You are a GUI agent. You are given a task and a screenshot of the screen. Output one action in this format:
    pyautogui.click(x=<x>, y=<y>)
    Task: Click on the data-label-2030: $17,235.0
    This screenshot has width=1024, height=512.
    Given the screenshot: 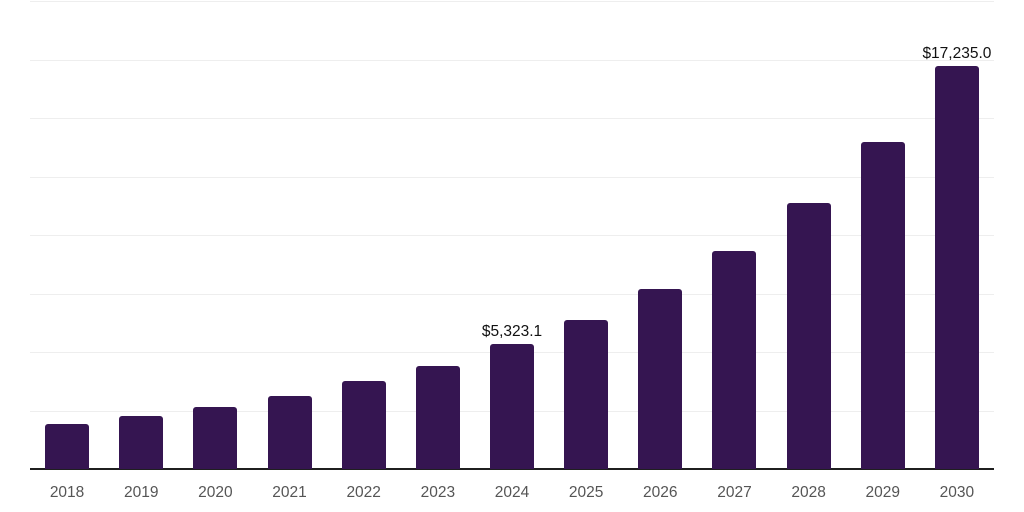 What is the action you would take?
    pyautogui.click(x=957, y=53)
    